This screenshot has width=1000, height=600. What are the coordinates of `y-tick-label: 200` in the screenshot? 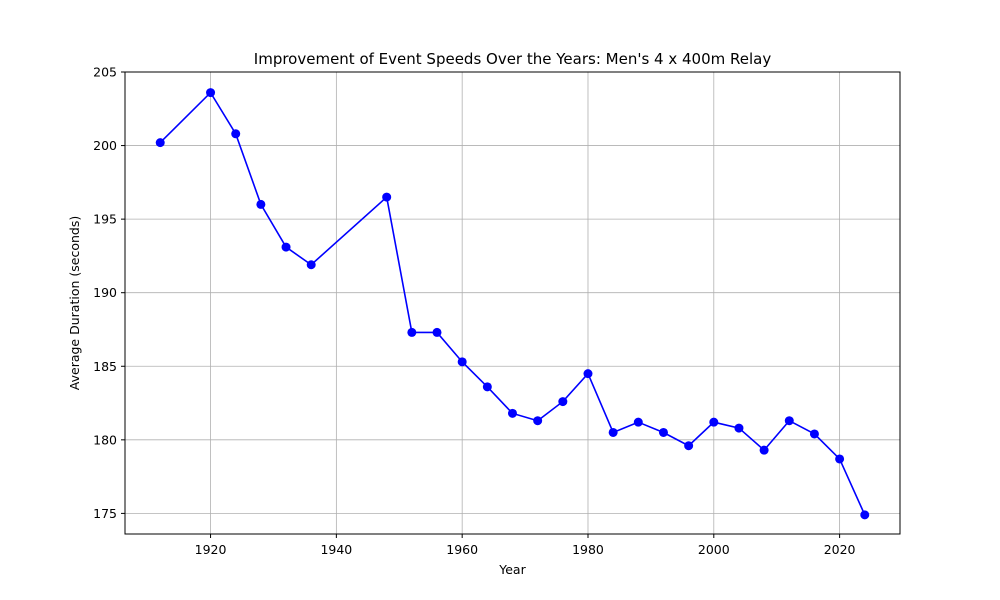 It's located at (105, 145).